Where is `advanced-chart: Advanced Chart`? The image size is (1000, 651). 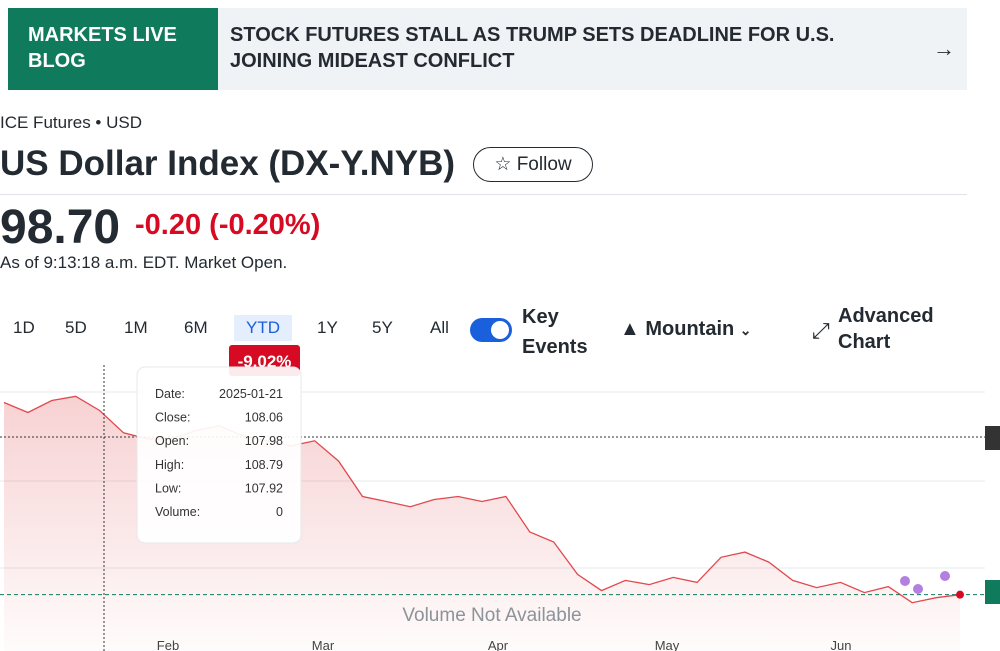 advanced-chart: Advanced Chart is located at coordinates (886, 329).